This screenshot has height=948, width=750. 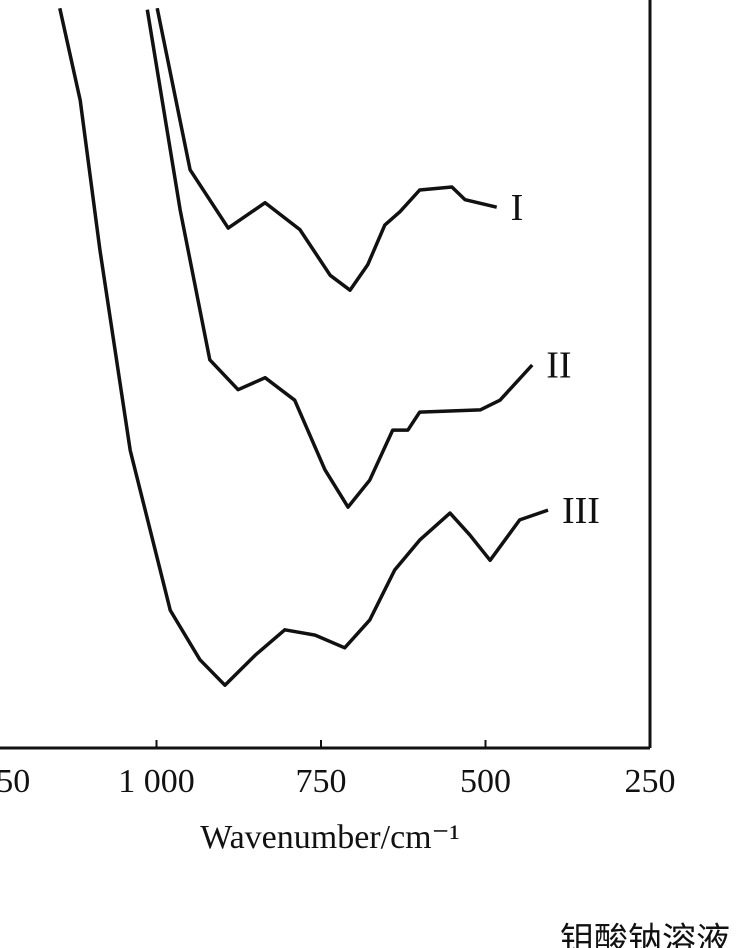 I want to click on x-axis-title: Wavenumber/cm⁻¹, so click(x=330, y=837).